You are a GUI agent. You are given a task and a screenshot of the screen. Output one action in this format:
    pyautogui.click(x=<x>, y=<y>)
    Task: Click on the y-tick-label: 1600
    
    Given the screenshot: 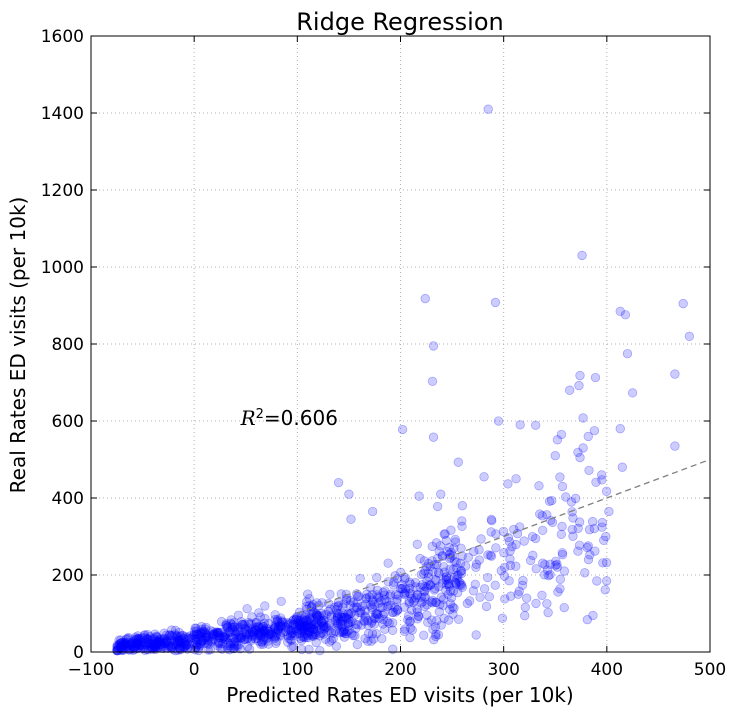 What is the action you would take?
    pyautogui.click(x=62, y=37)
    